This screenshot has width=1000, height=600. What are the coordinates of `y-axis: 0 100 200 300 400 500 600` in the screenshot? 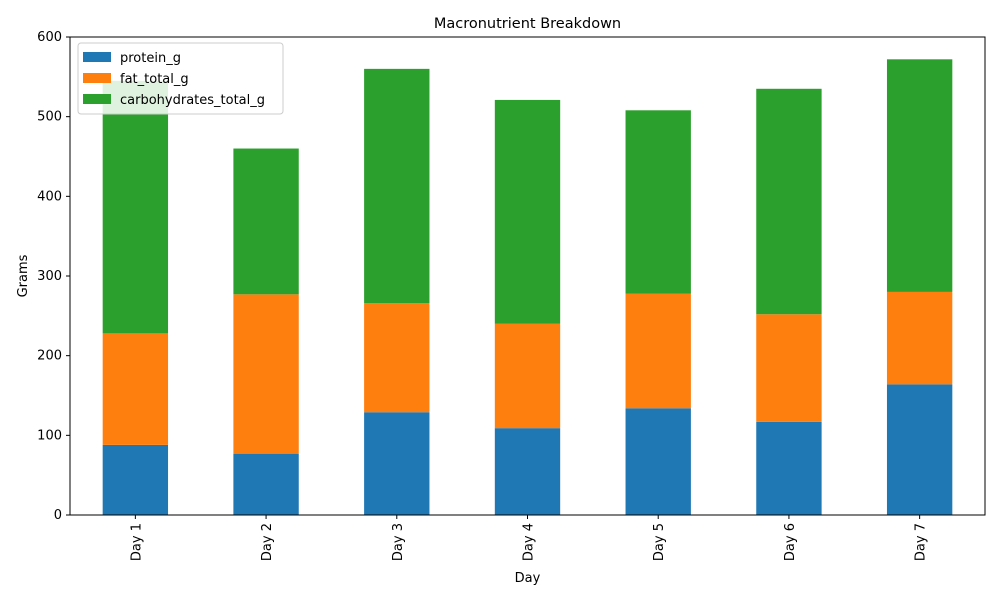 It's located at (53, 276).